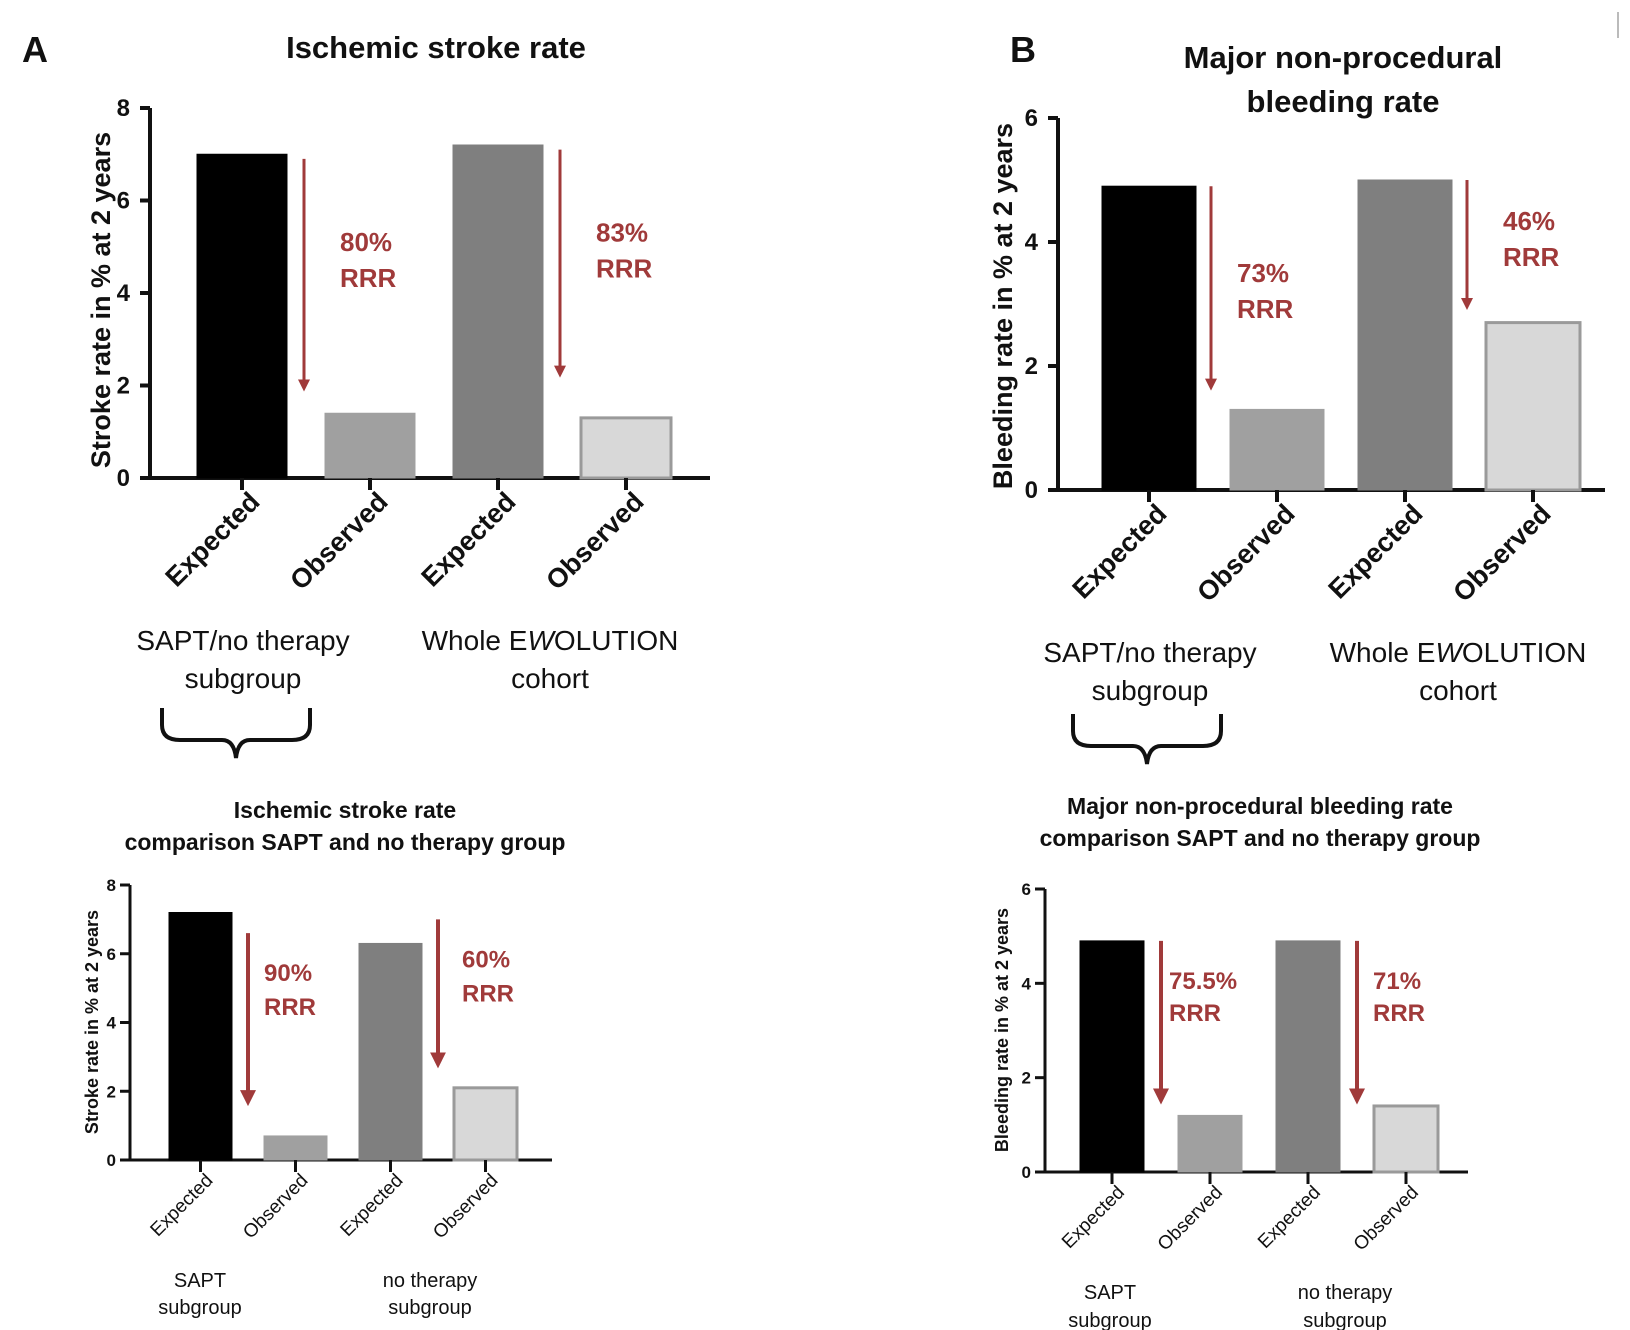 This screenshot has width=1630, height=1330. Describe the element at coordinates (1263, 273) in the screenshot. I see `rrr-annotation-line: 73%` at that location.